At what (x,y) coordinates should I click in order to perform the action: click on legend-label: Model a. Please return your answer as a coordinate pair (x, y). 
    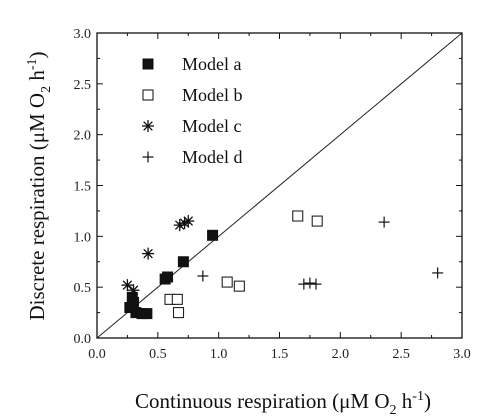
    Looking at the image, I should click on (211, 64).